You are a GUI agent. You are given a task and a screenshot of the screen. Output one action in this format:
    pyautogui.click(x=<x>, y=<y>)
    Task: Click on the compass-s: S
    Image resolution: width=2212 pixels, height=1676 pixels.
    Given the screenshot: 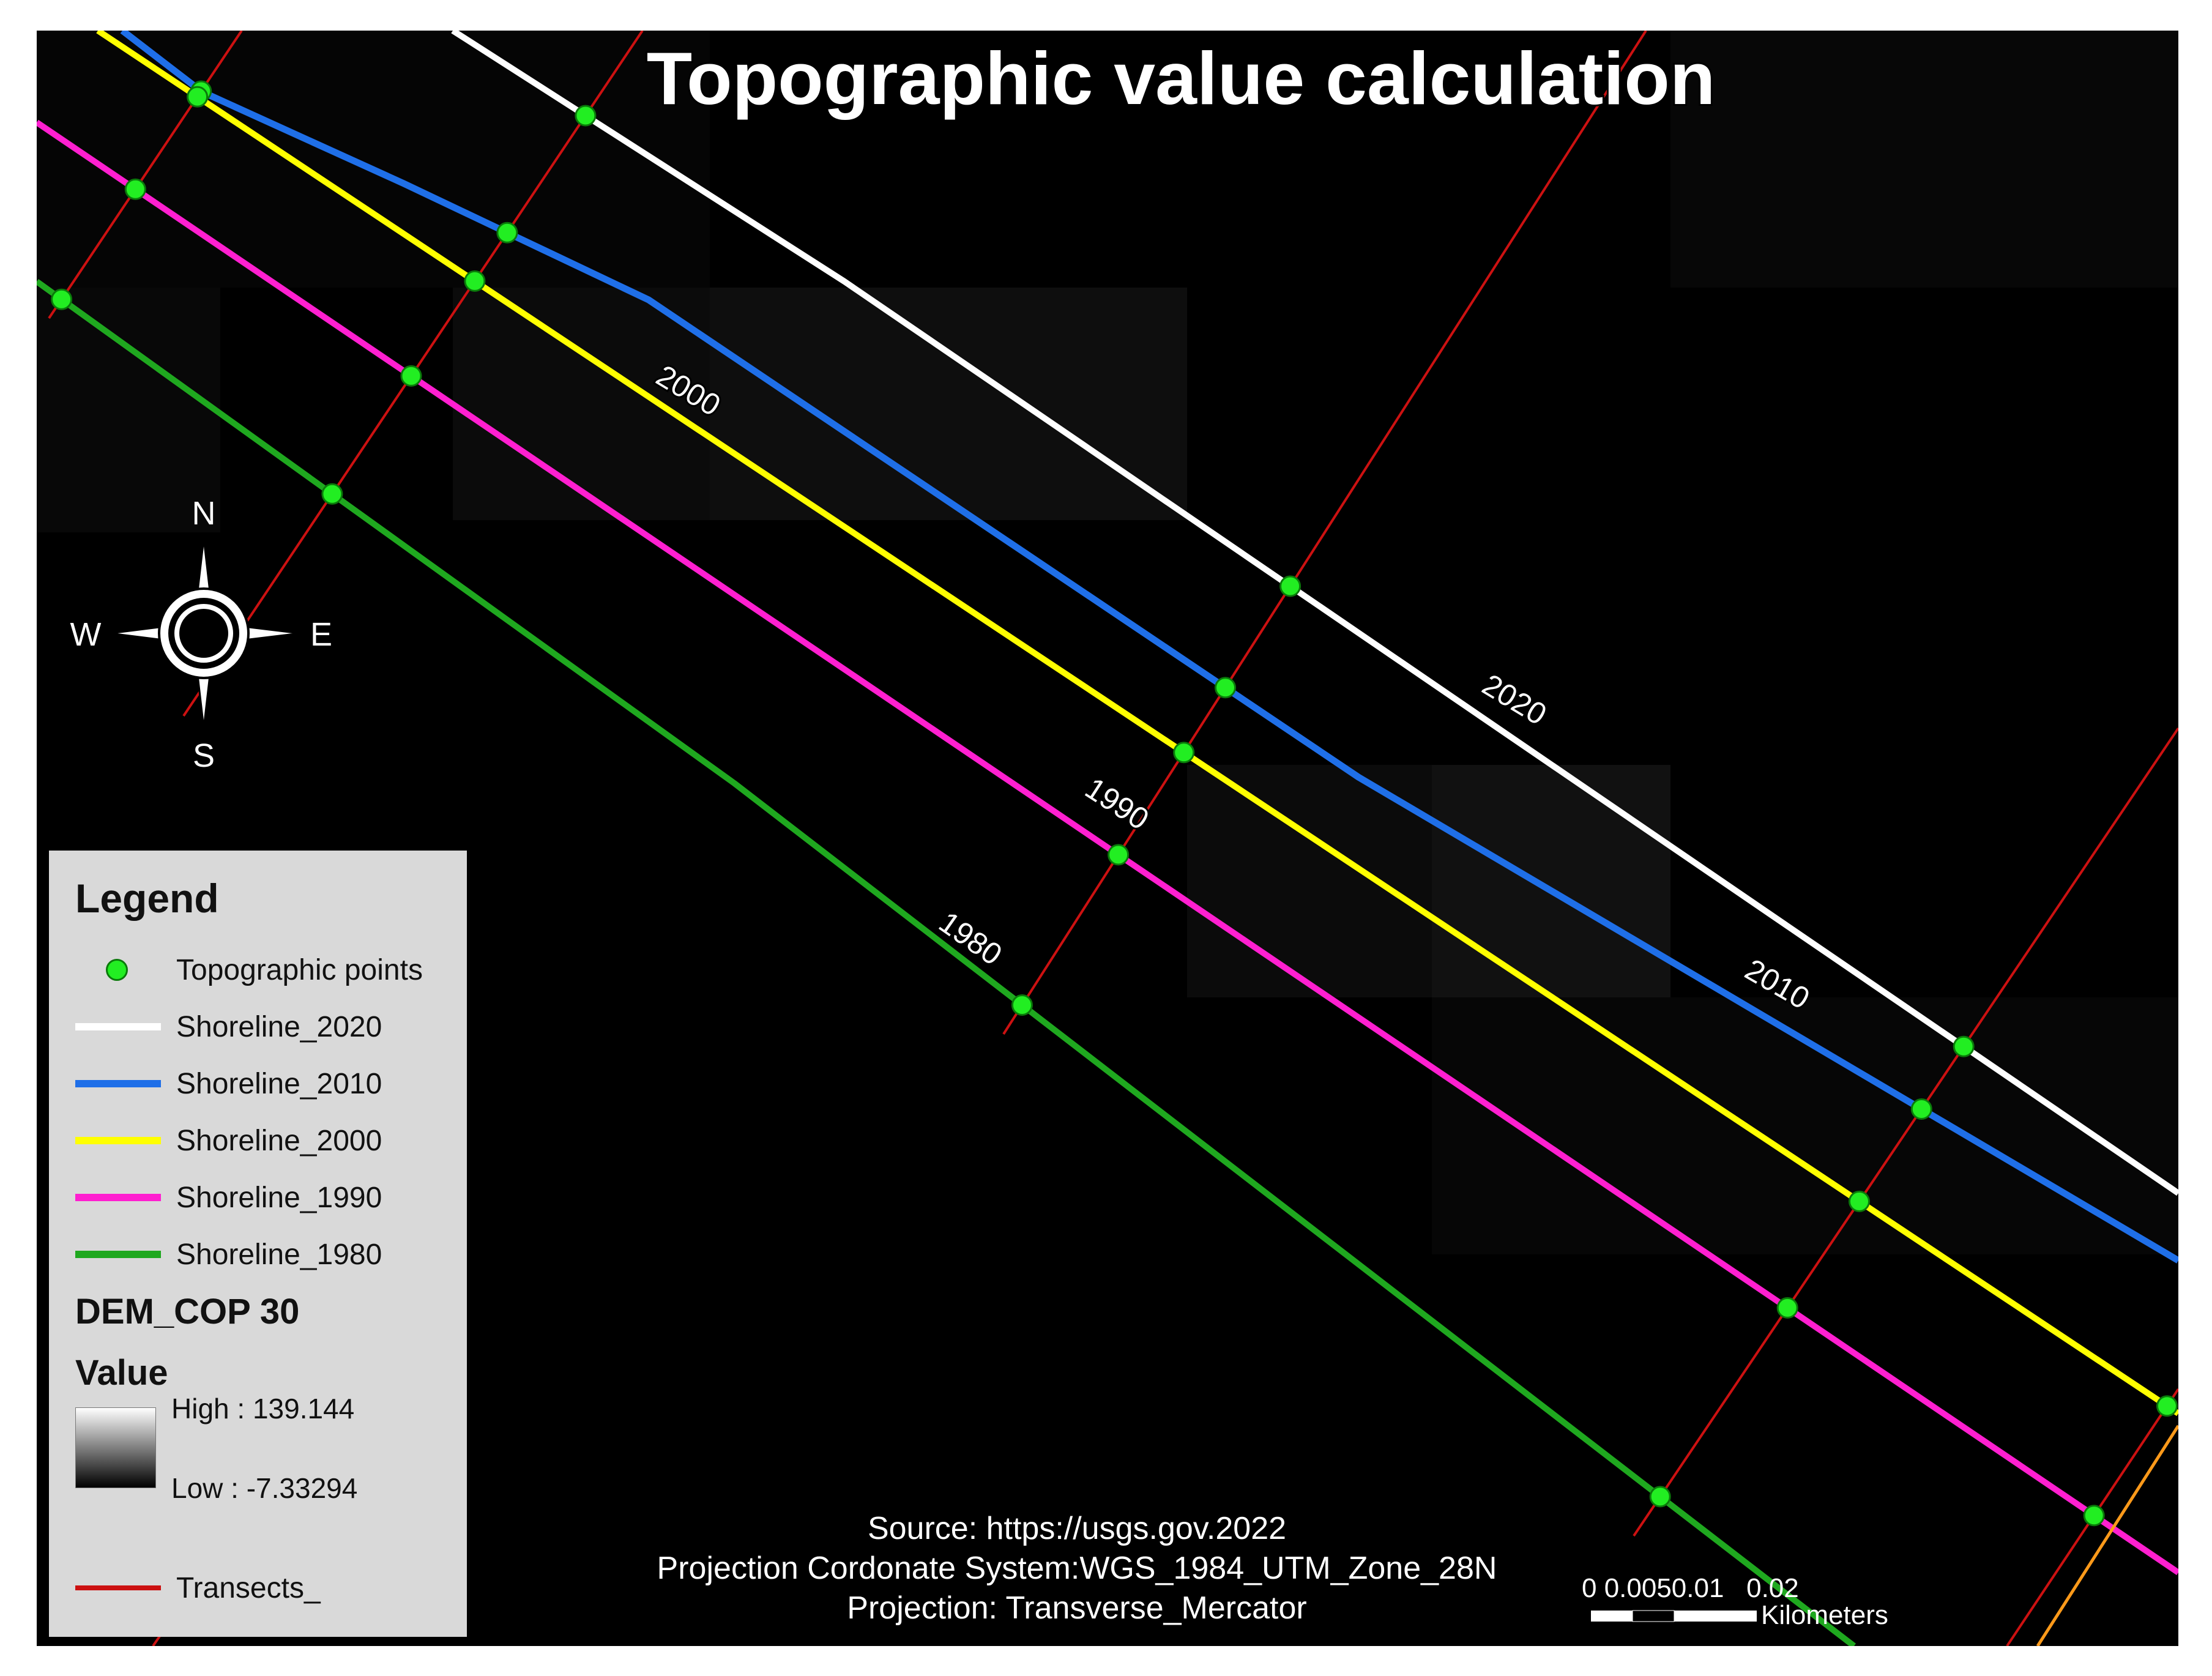 What is the action you would take?
    pyautogui.click(x=204, y=756)
    